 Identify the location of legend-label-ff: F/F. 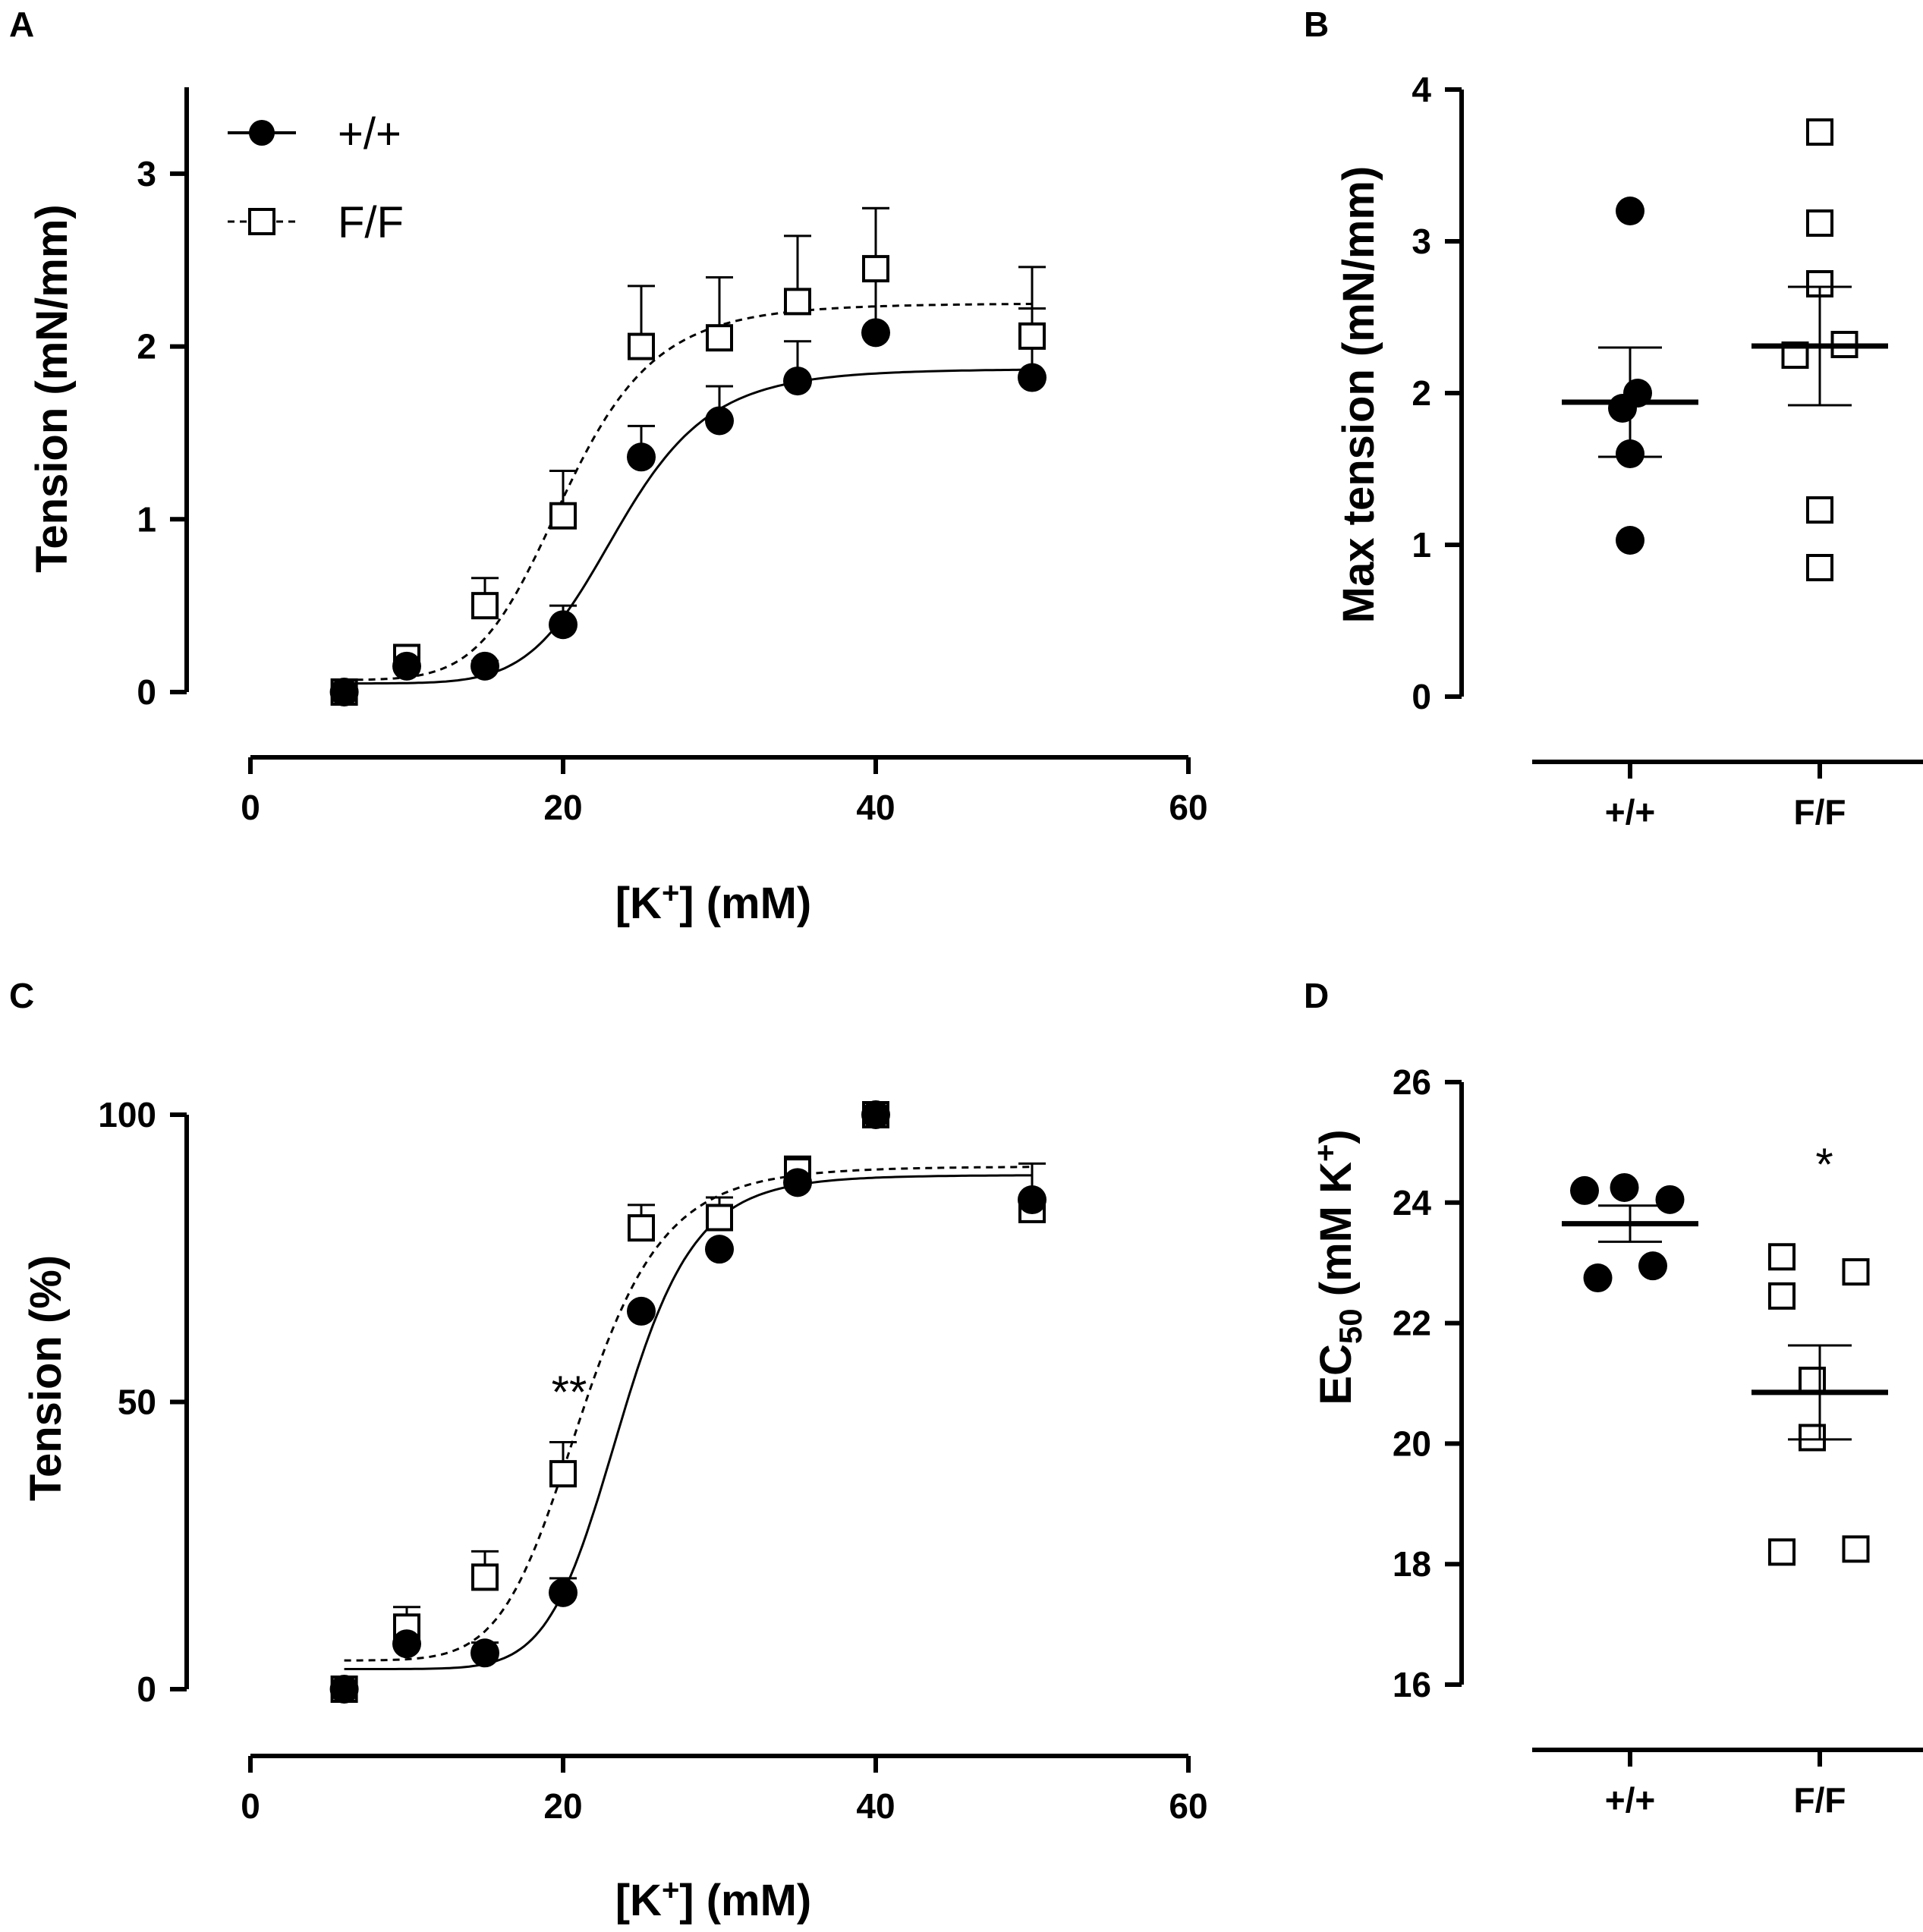
(371, 222).